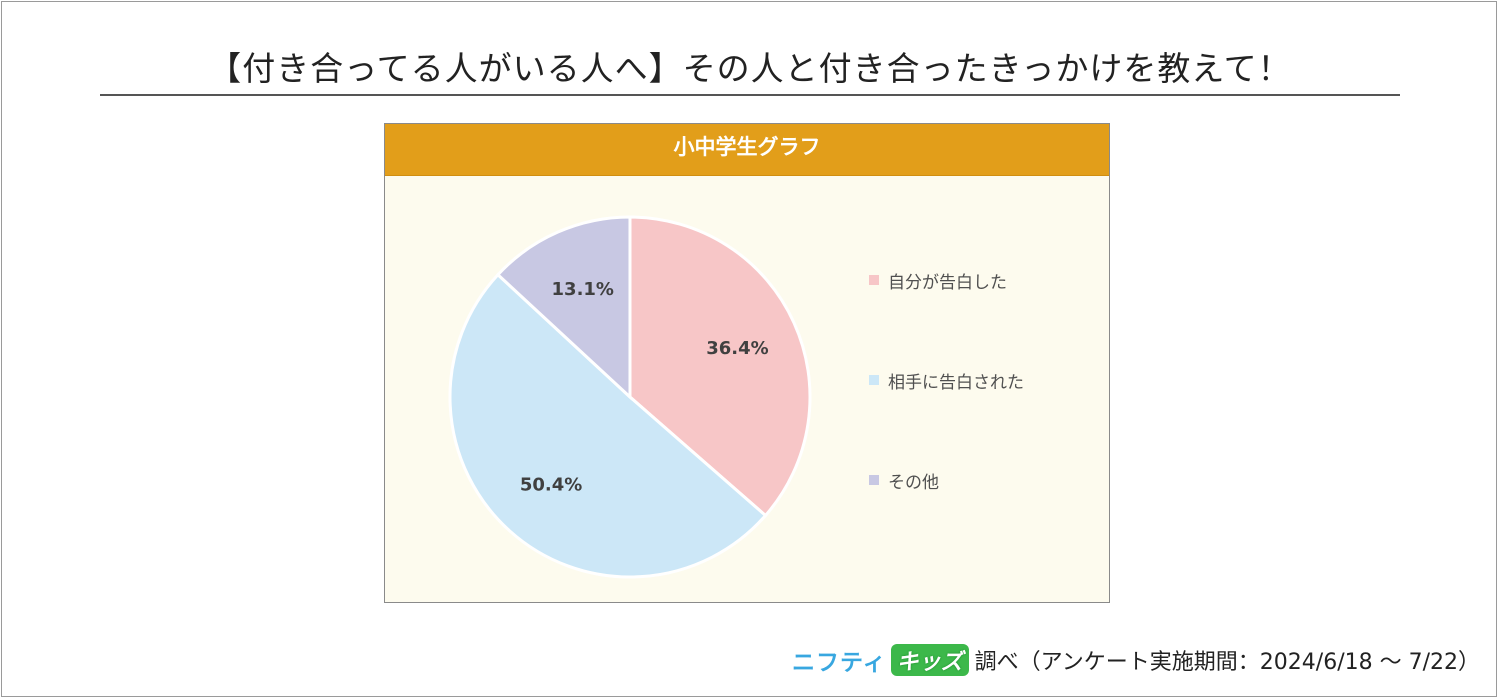  Describe the element at coordinates (929, 660) in the screenshot. I see `kids-logo-text: キッズ` at that location.